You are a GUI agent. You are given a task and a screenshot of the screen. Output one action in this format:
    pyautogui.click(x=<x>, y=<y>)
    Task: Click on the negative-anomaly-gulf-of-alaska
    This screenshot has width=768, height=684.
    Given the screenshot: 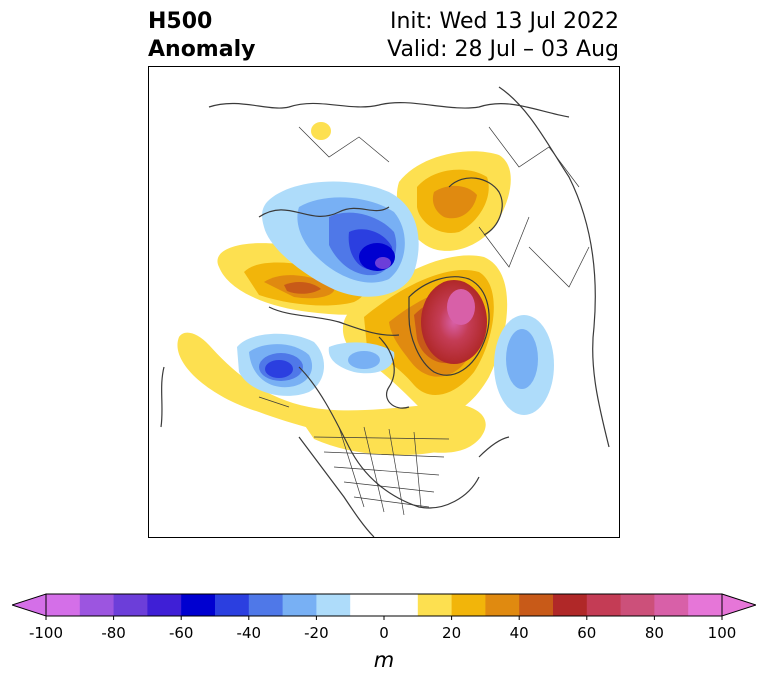 What is the action you would take?
    pyautogui.click(x=316, y=364)
    